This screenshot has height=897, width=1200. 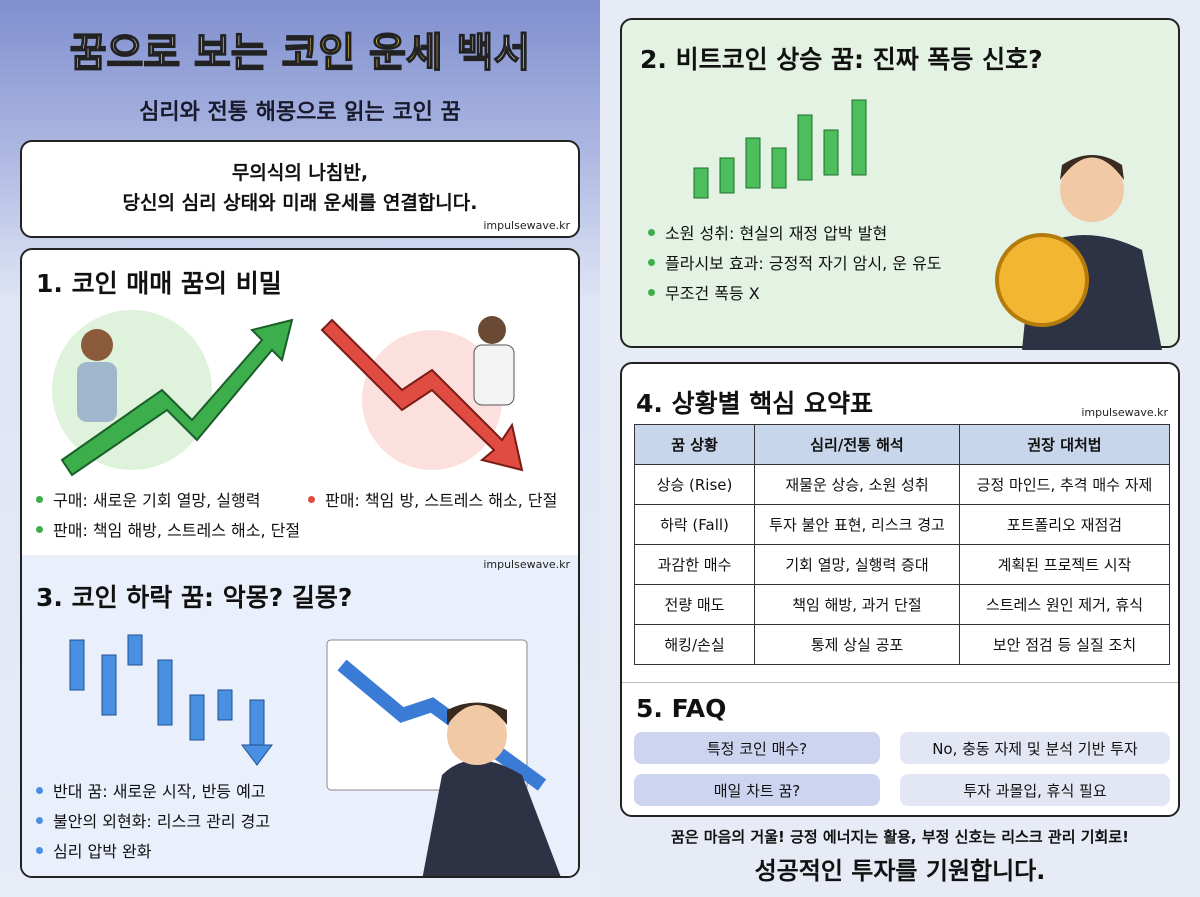 What do you see at coordinates (493, 53) in the screenshot?
I see `title-part: 백서` at bounding box center [493, 53].